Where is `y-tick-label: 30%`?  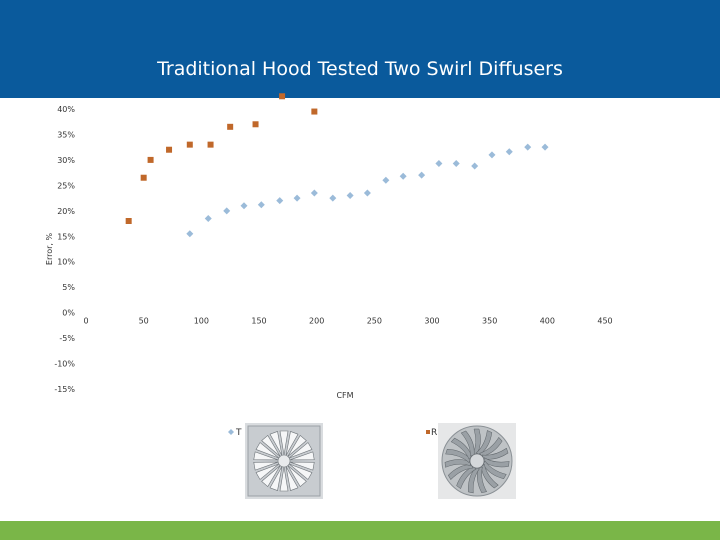 y-tick-label: 30% is located at coordinates (66, 160).